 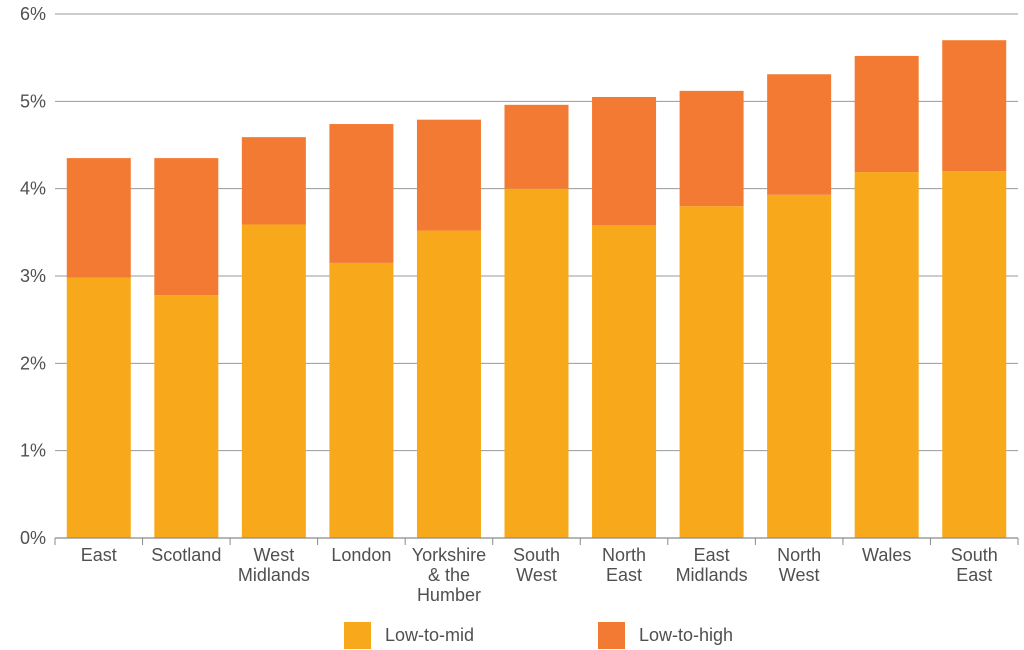 I want to click on legend-item-low-to-mid: Low-to-mid, so click(x=409, y=635).